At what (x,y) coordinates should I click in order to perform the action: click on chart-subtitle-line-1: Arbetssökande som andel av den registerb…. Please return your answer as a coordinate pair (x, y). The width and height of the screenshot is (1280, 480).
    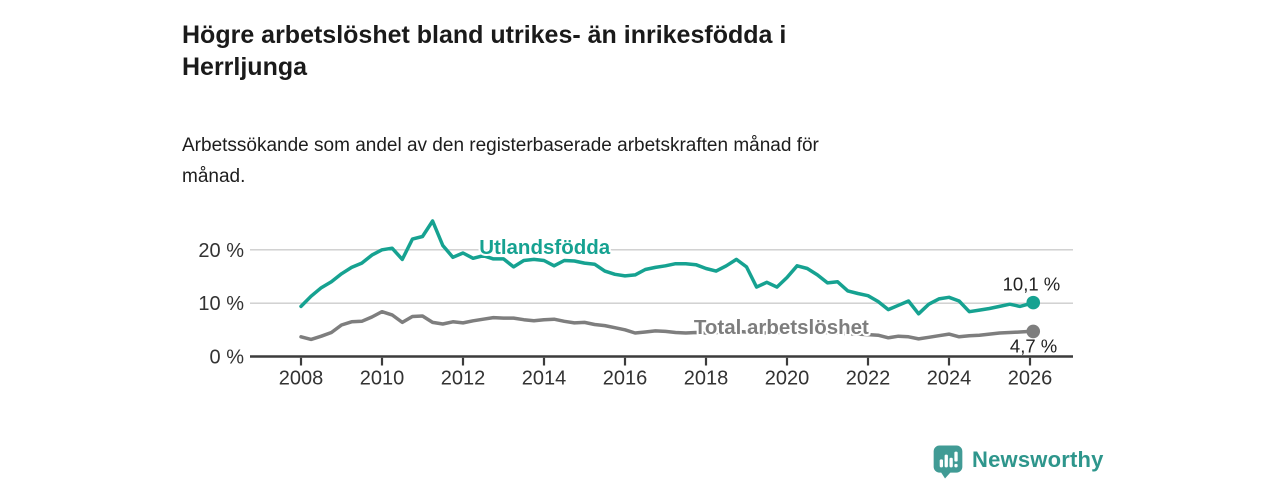
    Looking at the image, I should click on (500, 145).